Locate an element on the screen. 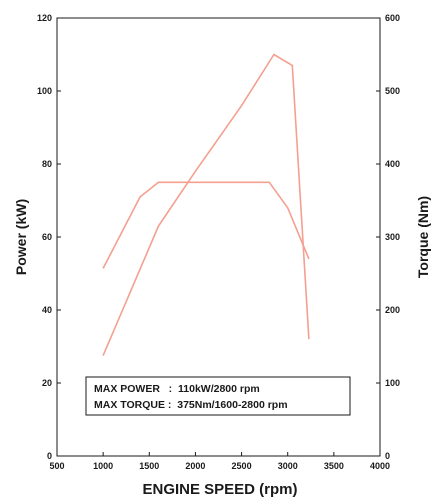 The height and width of the screenshot is (497, 440). x-tick-label: 1500 is located at coordinates (149, 466).